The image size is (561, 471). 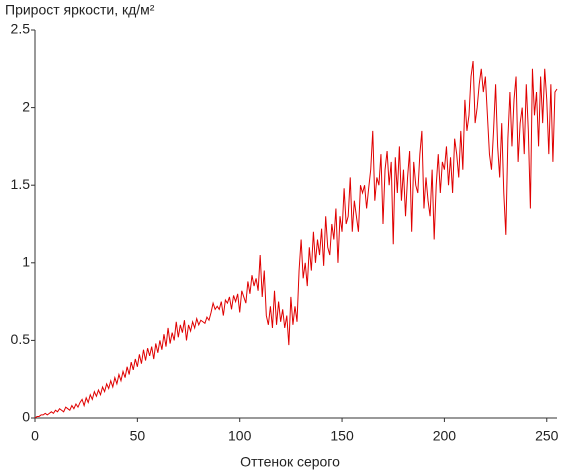 I want to click on x-tick-label: 100, so click(x=240, y=436).